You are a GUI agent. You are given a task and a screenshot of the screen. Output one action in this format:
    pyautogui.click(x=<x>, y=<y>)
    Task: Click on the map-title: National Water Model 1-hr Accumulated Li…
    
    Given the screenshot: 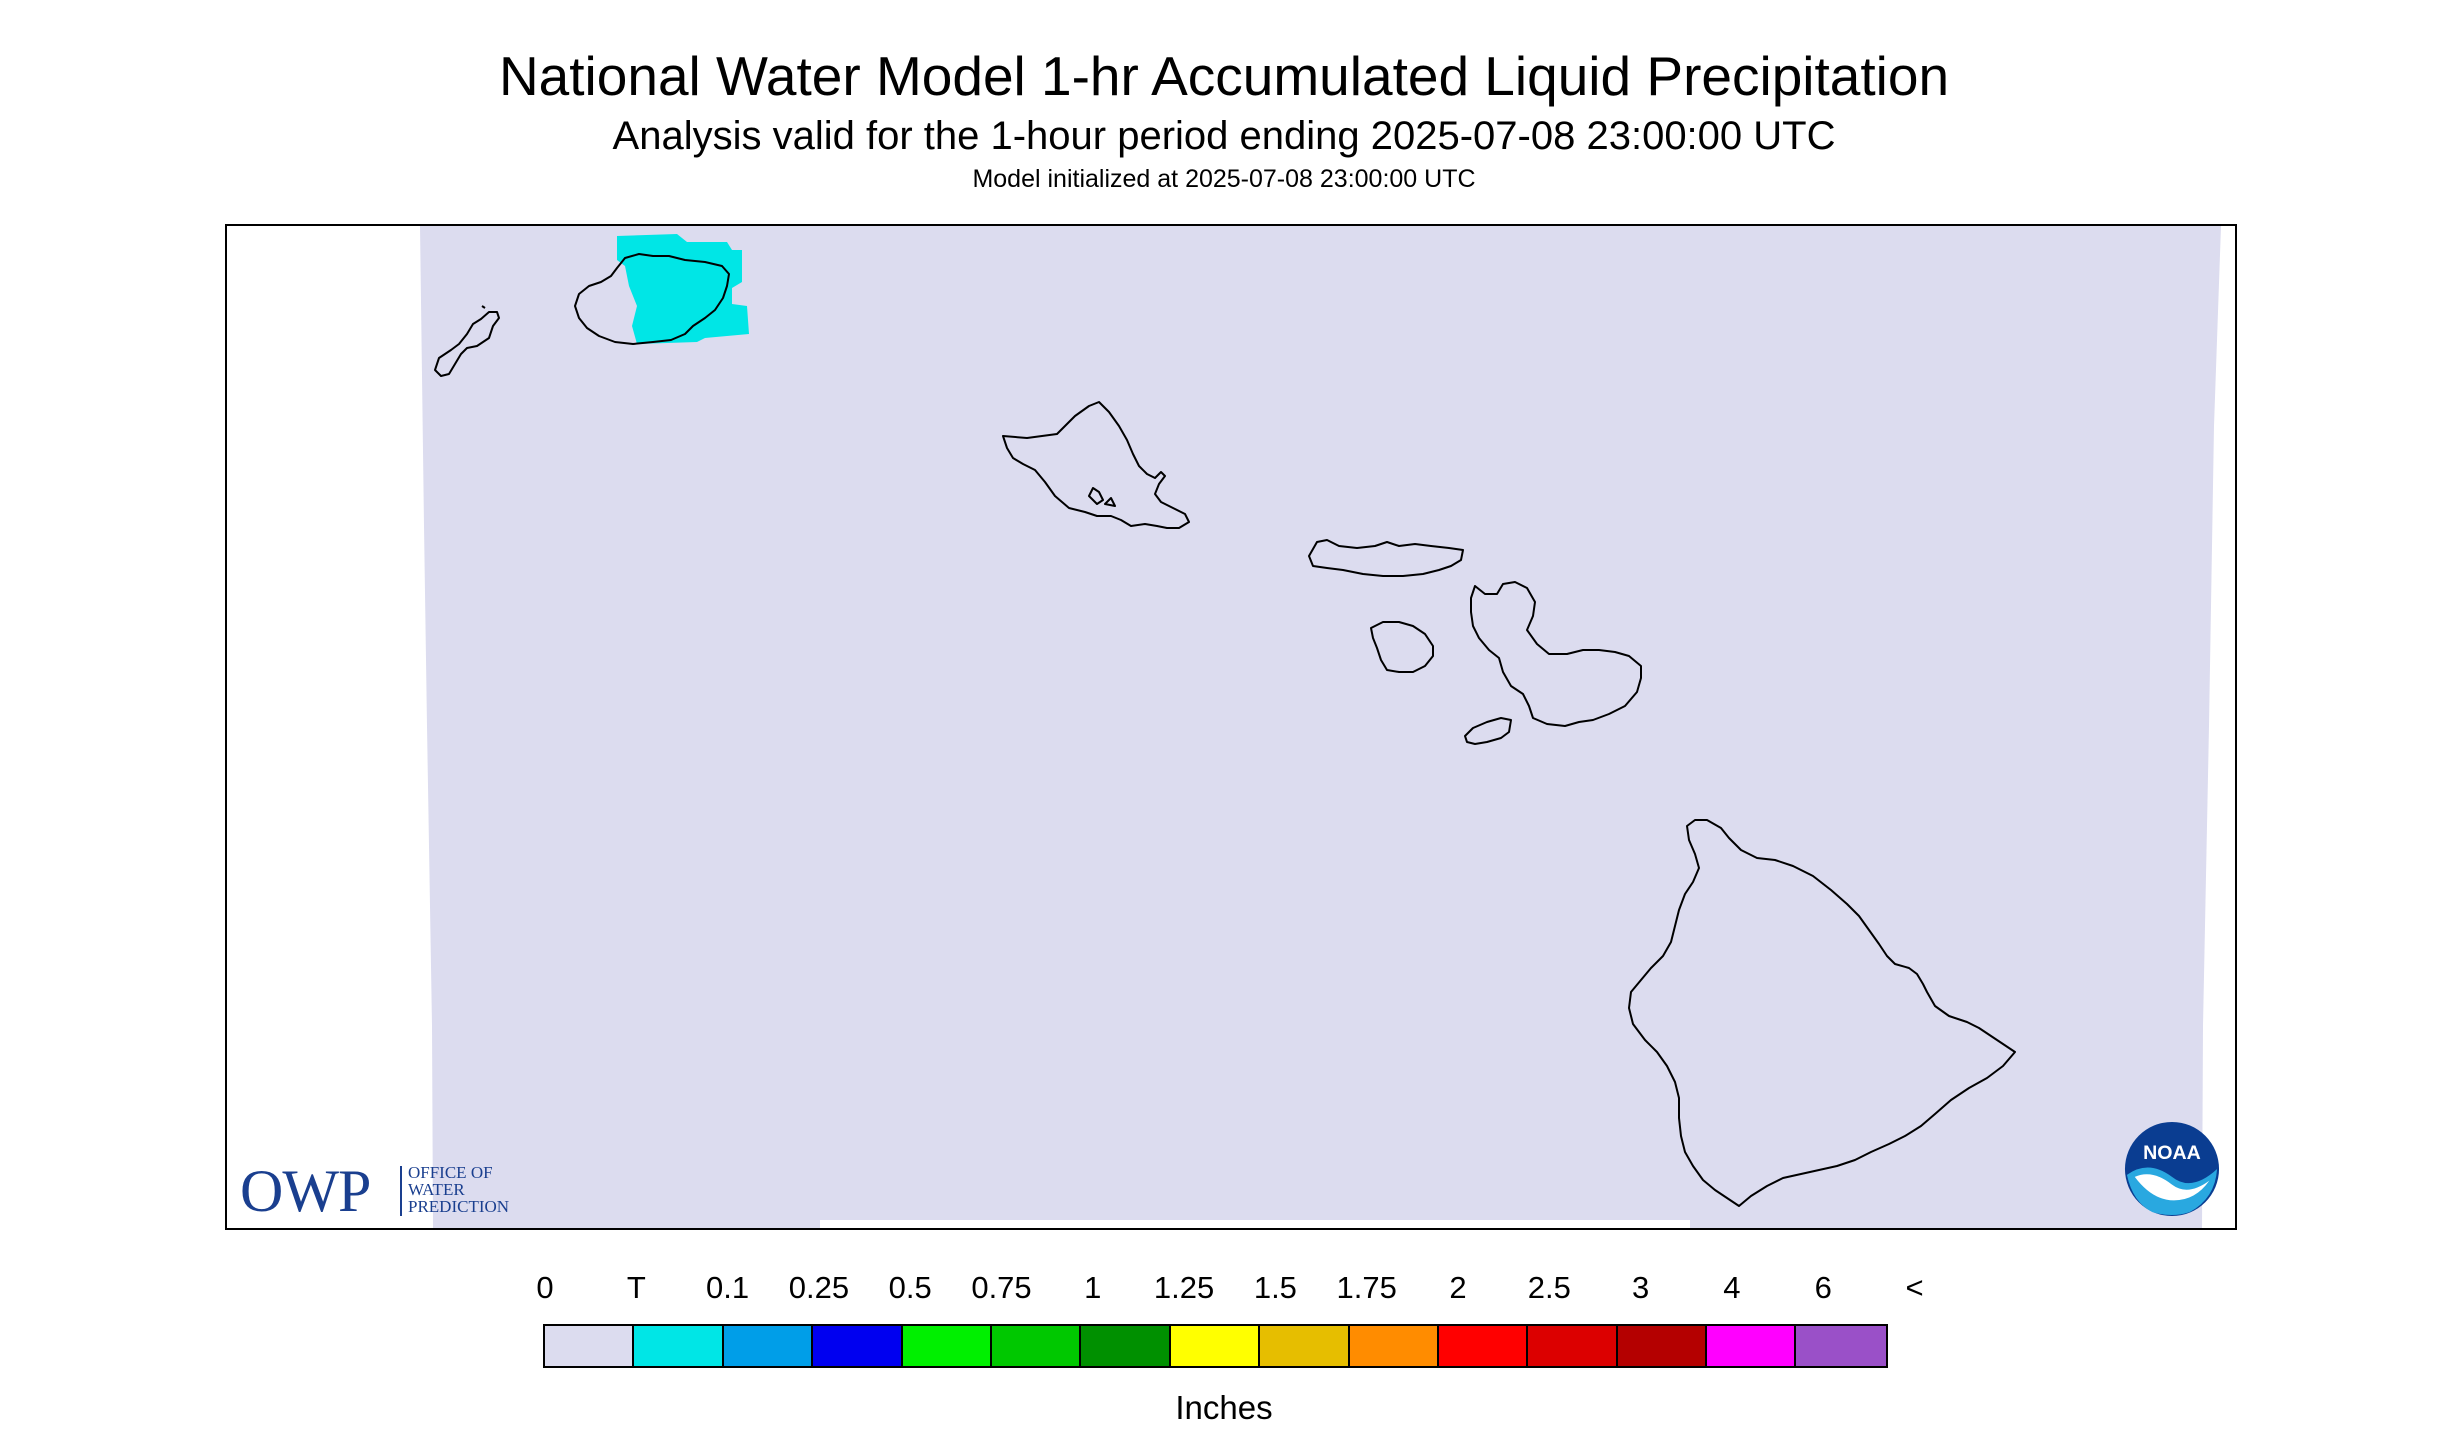 What is the action you would take?
    pyautogui.click(x=1224, y=76)
    